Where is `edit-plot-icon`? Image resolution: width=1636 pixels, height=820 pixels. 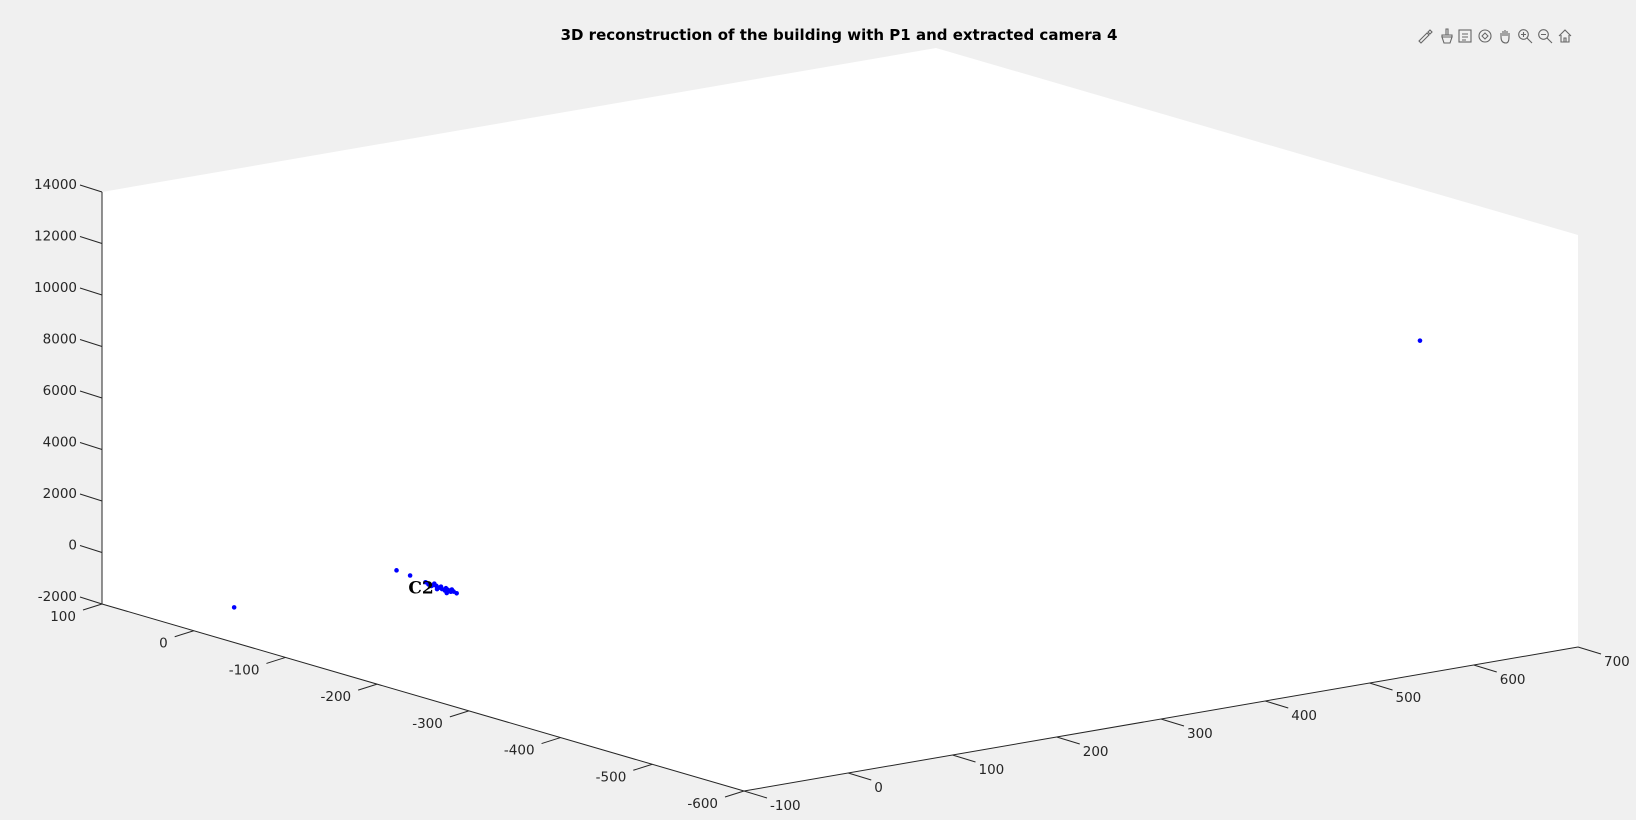
edit-plot-icon is located at coordinates (1425, 36).